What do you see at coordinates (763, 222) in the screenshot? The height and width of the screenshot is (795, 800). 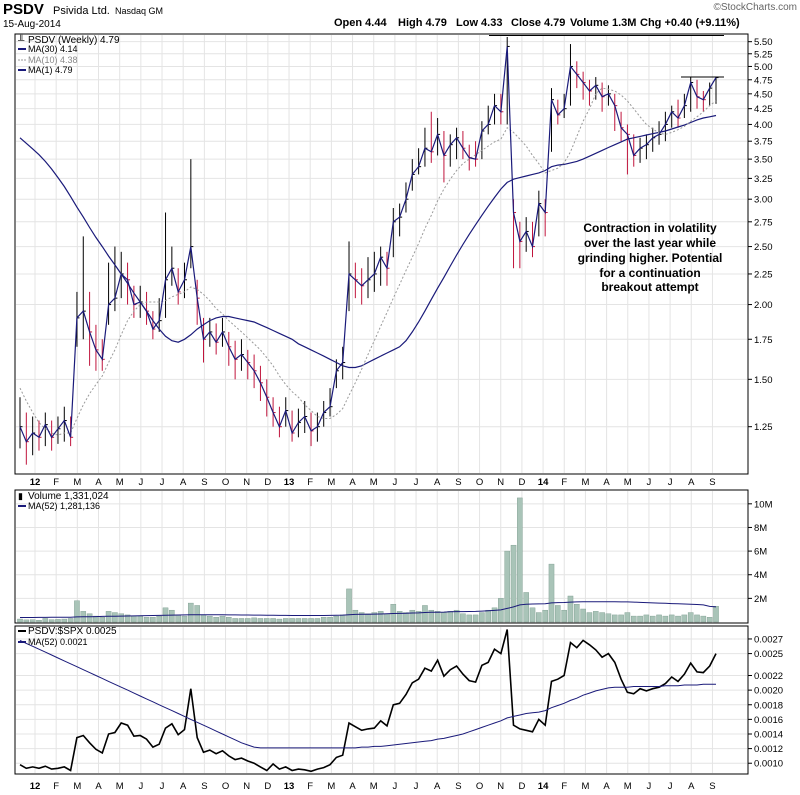 I see `price-tick-label: 2.75` at bounding box center [763, 222].